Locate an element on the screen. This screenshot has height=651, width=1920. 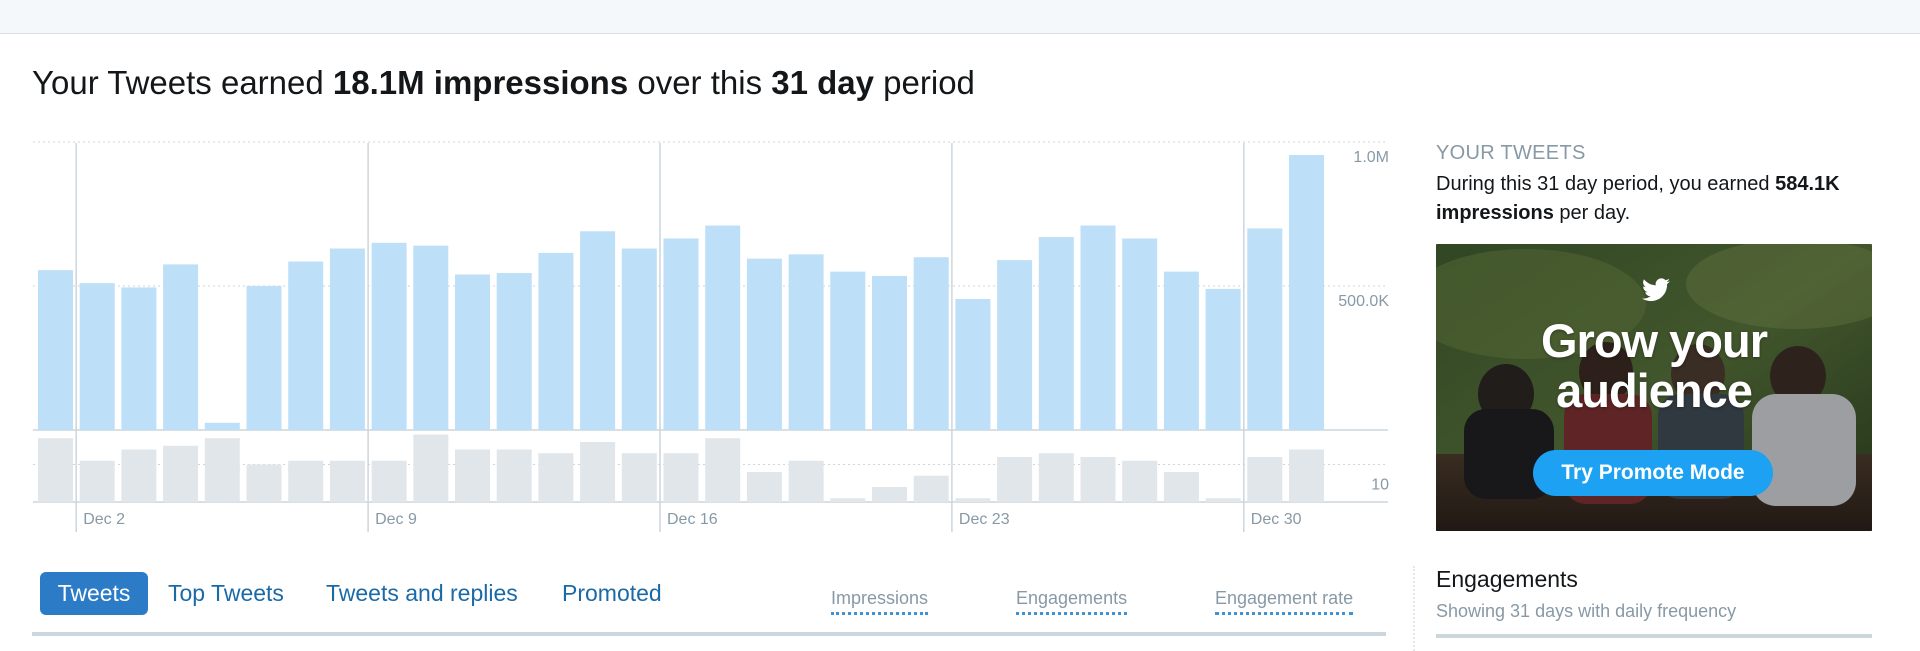
x-tick-label: Dec 16 is located at coordinates (692, 519).